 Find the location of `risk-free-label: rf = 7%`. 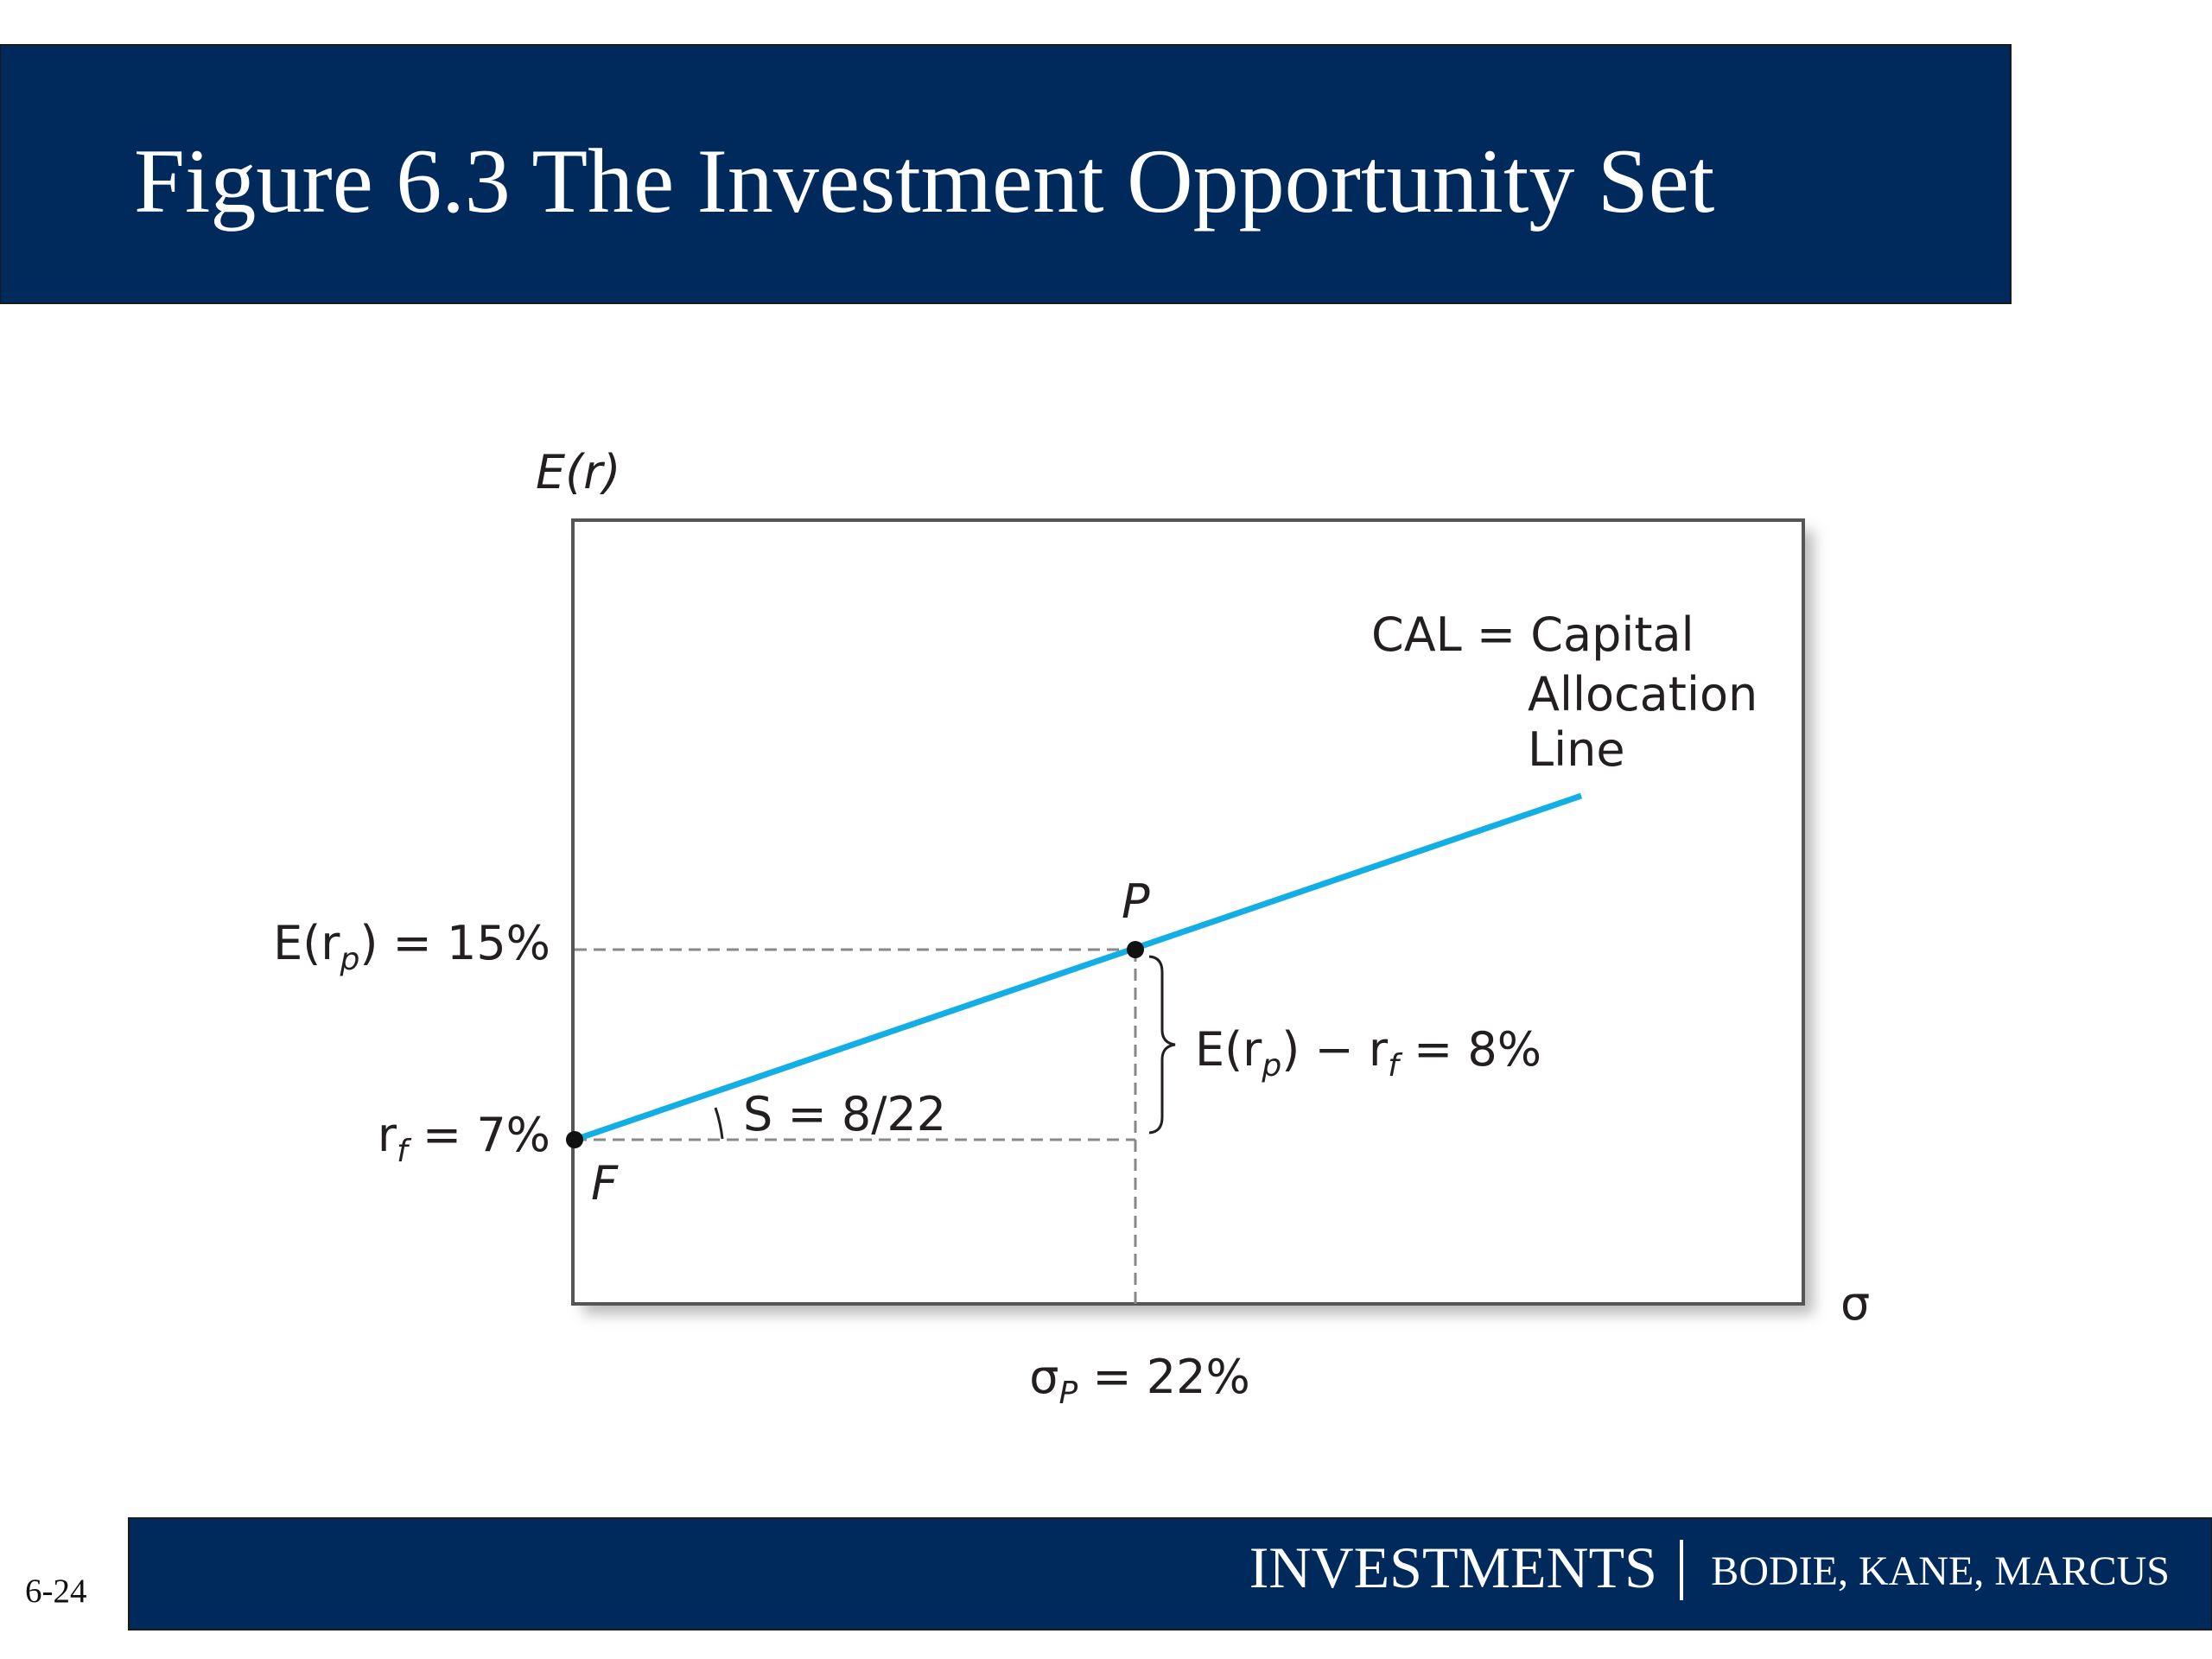

risk-free-label: rf = 7% is located at coordinates (464, 1138).